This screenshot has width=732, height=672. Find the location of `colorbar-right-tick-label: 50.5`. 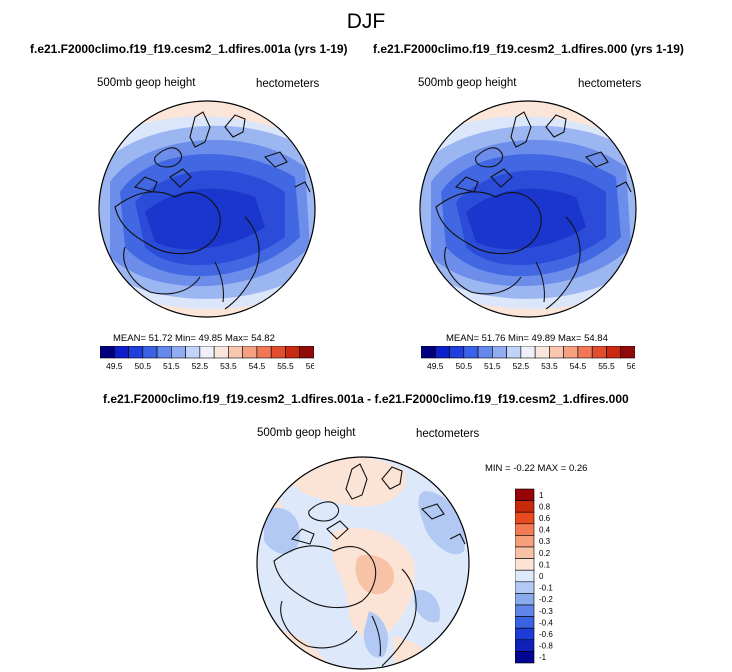

colorbar-right-tick-label: 50.5 is located at coordinates (464, 366).